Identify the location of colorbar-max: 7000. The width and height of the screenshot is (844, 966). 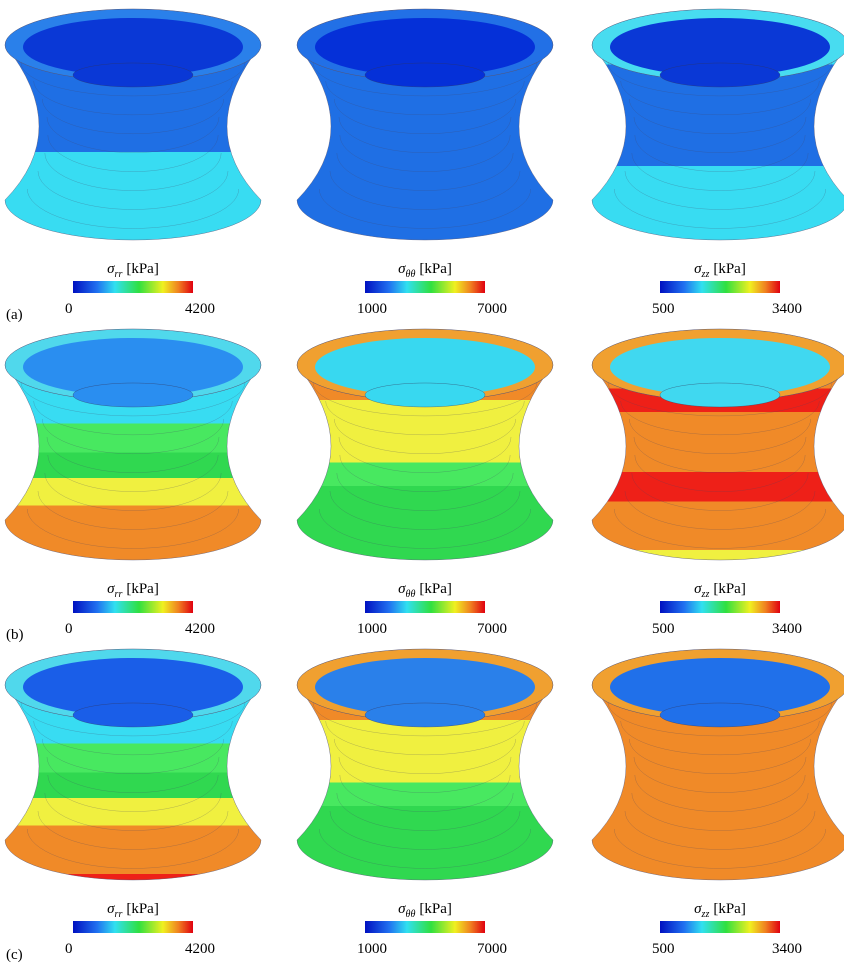
(492, 629).